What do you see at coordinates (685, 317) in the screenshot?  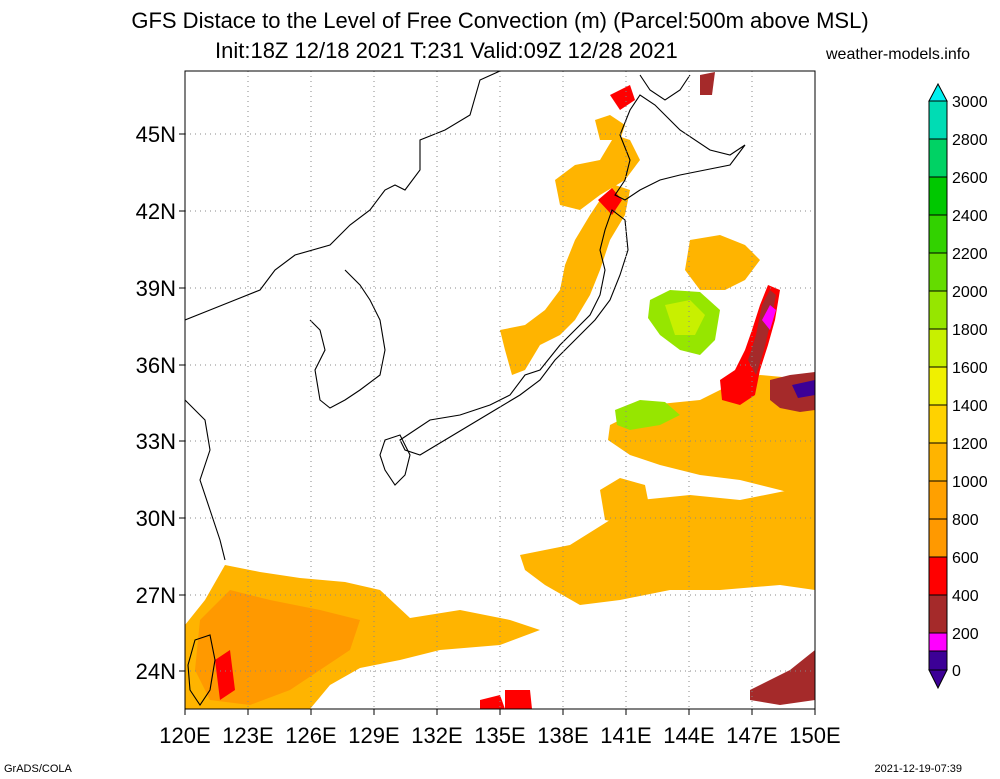 I see `field-region-green-inner` at bounding box center [685, 317].